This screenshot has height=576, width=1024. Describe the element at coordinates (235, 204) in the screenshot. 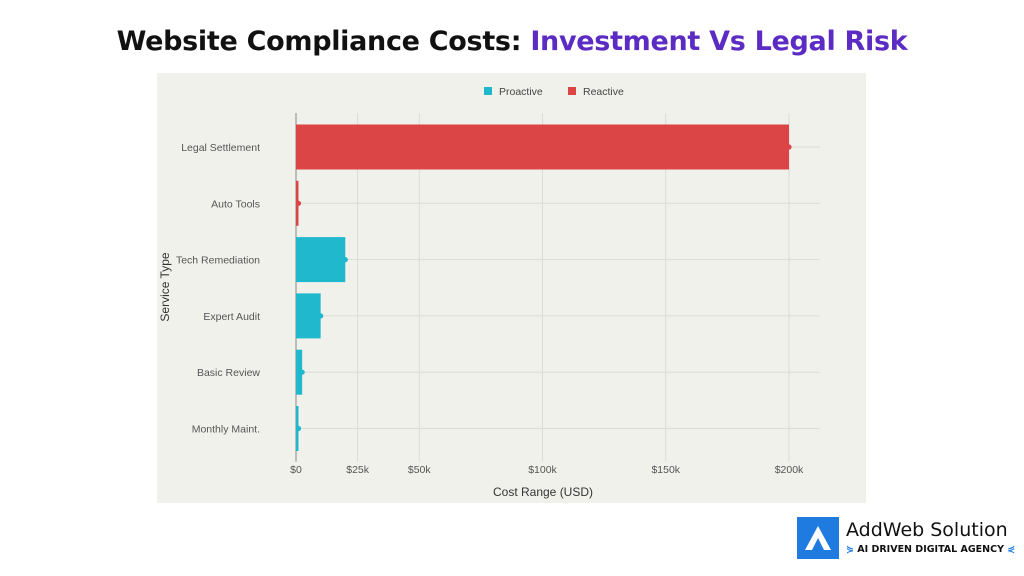

I see `y-tick-label: Auto Tools` at that location.